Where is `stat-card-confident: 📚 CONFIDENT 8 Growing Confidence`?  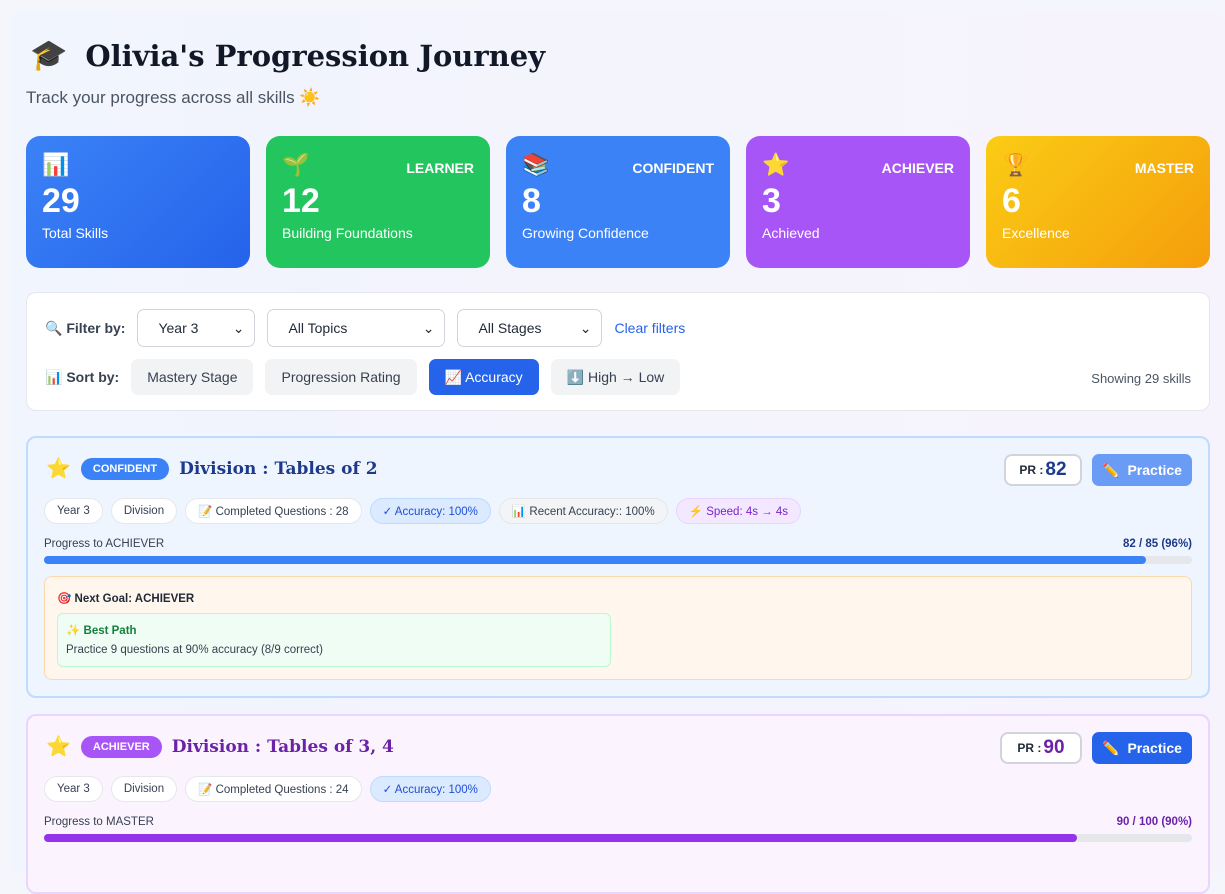
stat-card-confident: 📚 CONFIDENT 8 Growing Confidence is located at coordinates (618, 202).